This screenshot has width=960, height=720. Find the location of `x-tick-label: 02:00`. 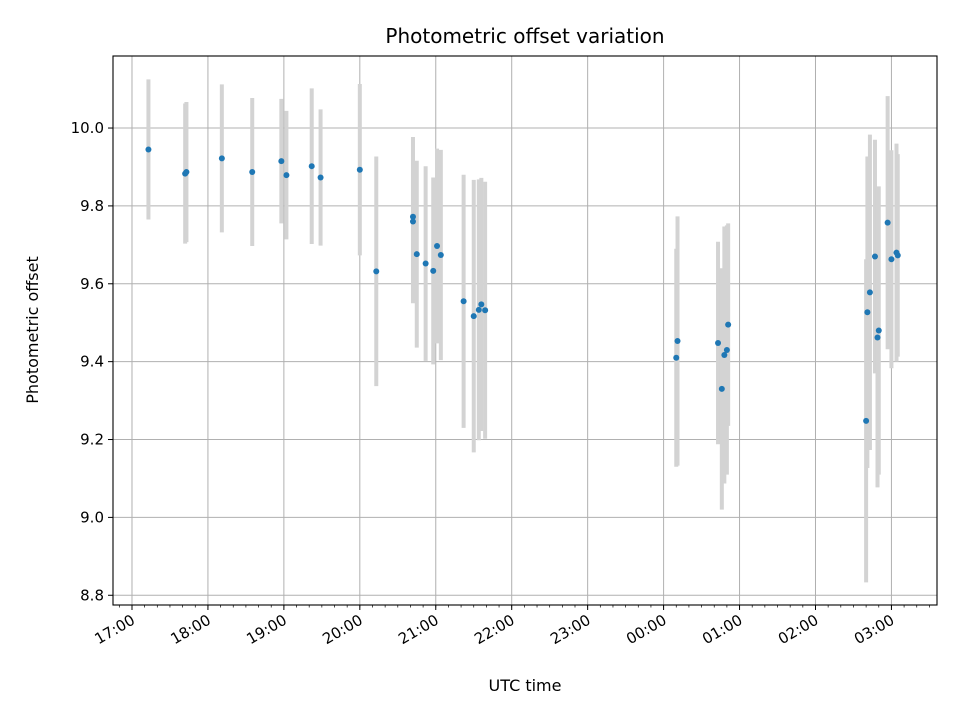

x-tick-label: 02:00 is located at coordinates (798, 629).